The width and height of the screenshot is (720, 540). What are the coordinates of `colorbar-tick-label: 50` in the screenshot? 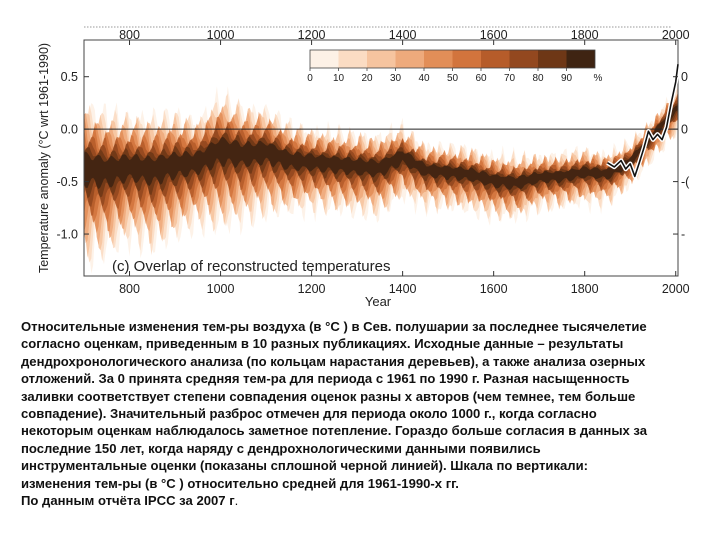 It's located at (453, 78).